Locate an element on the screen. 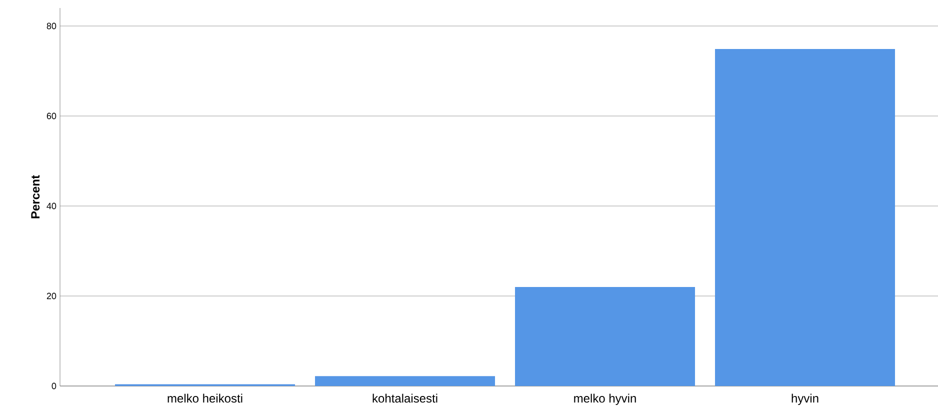 The height and width of the screenshot is (416, 938). y-axis-title: Percent is located at coordinates (35, 196).